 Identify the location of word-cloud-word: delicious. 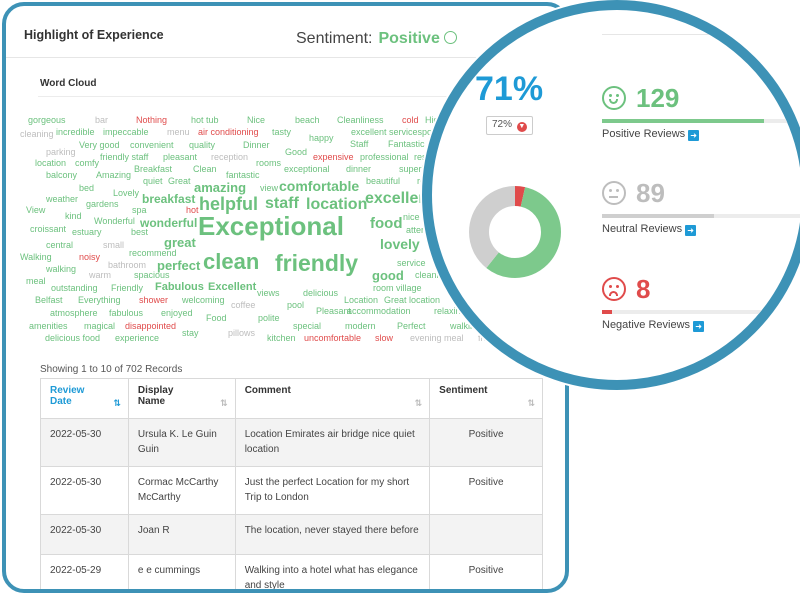
(321, 293).